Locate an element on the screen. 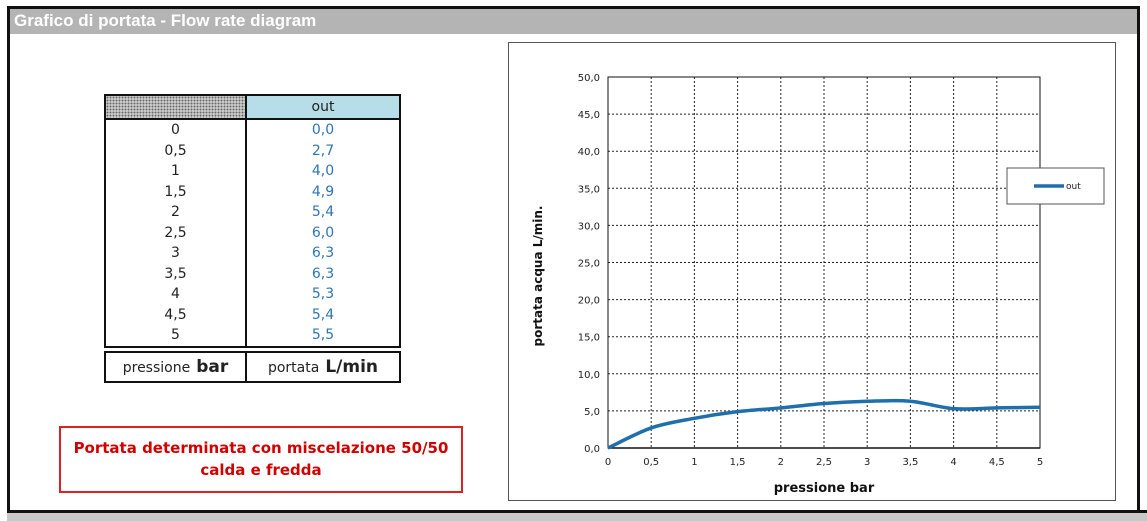 The width and height of the screenshot is (1147, 521). x-tick-label: 2 is located at coordinates (781, 462).